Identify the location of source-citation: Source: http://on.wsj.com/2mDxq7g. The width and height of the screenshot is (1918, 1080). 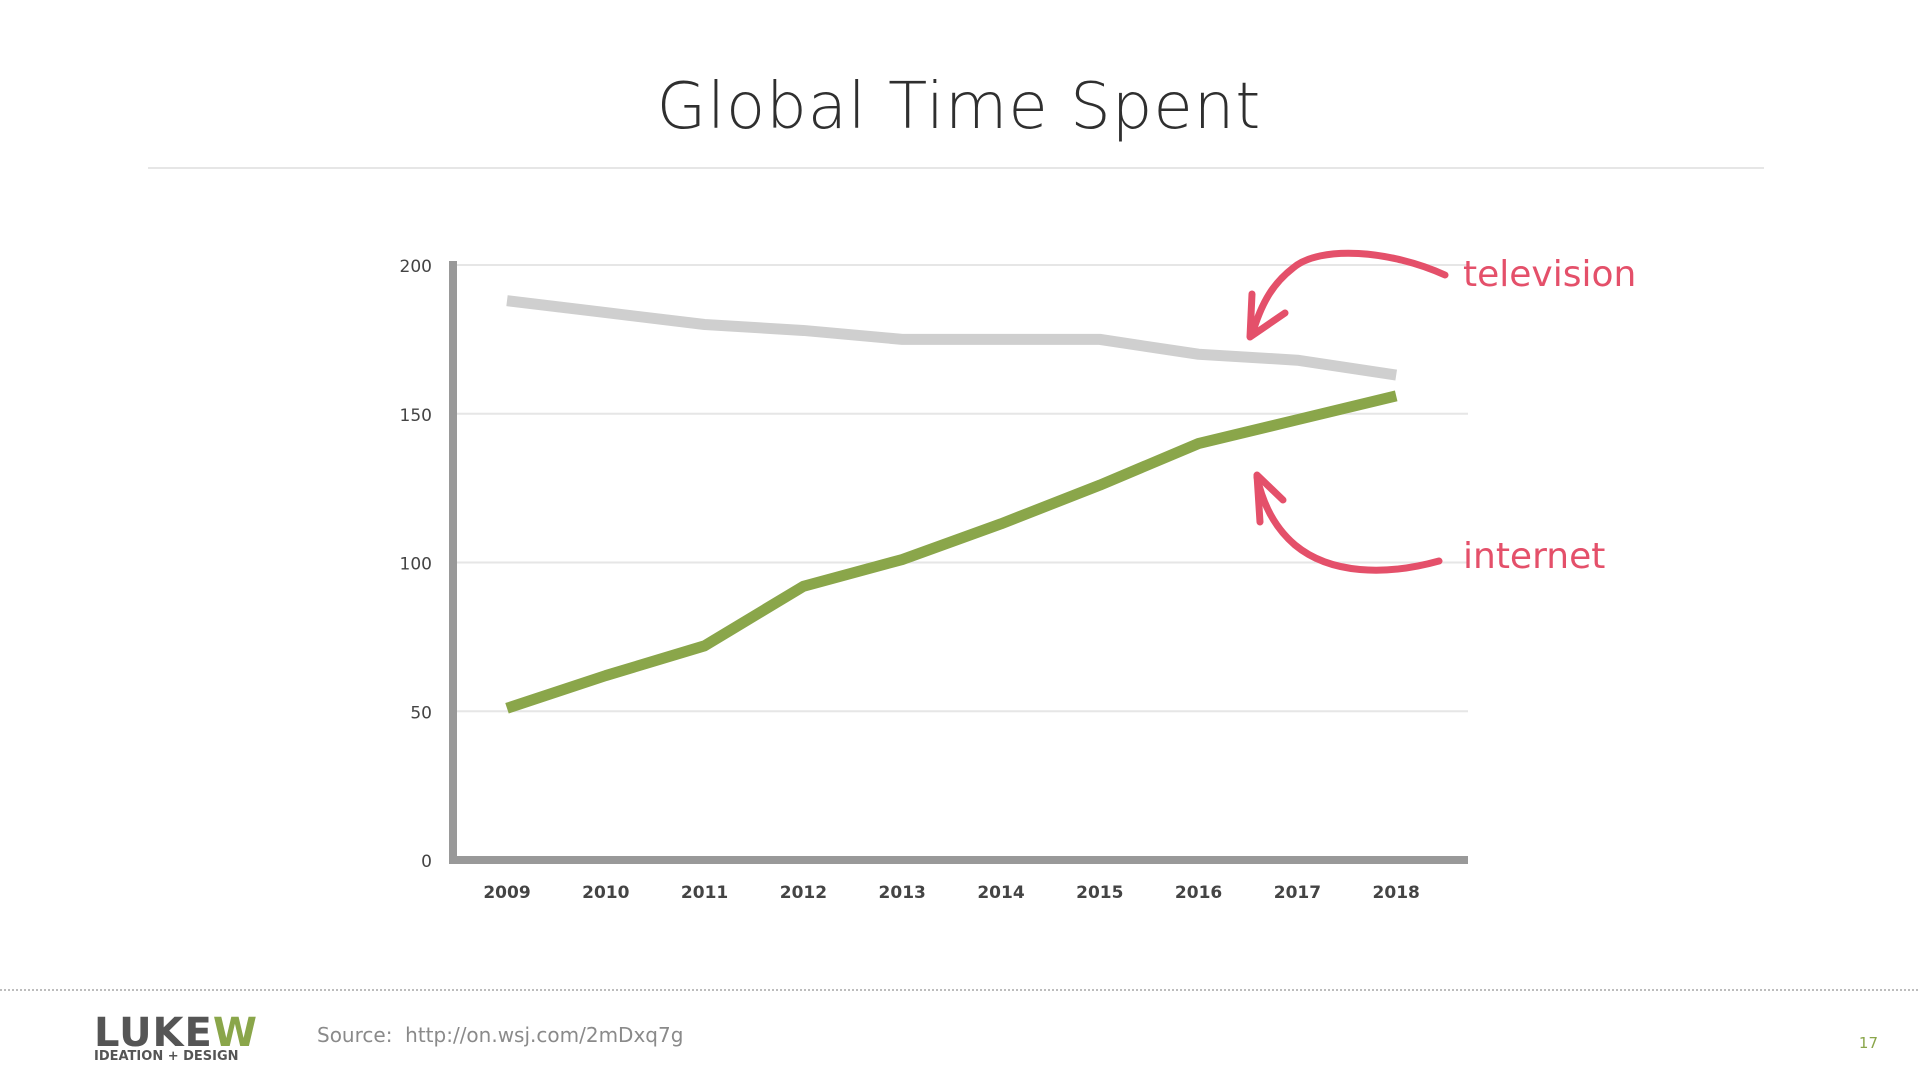
(500, 1035).